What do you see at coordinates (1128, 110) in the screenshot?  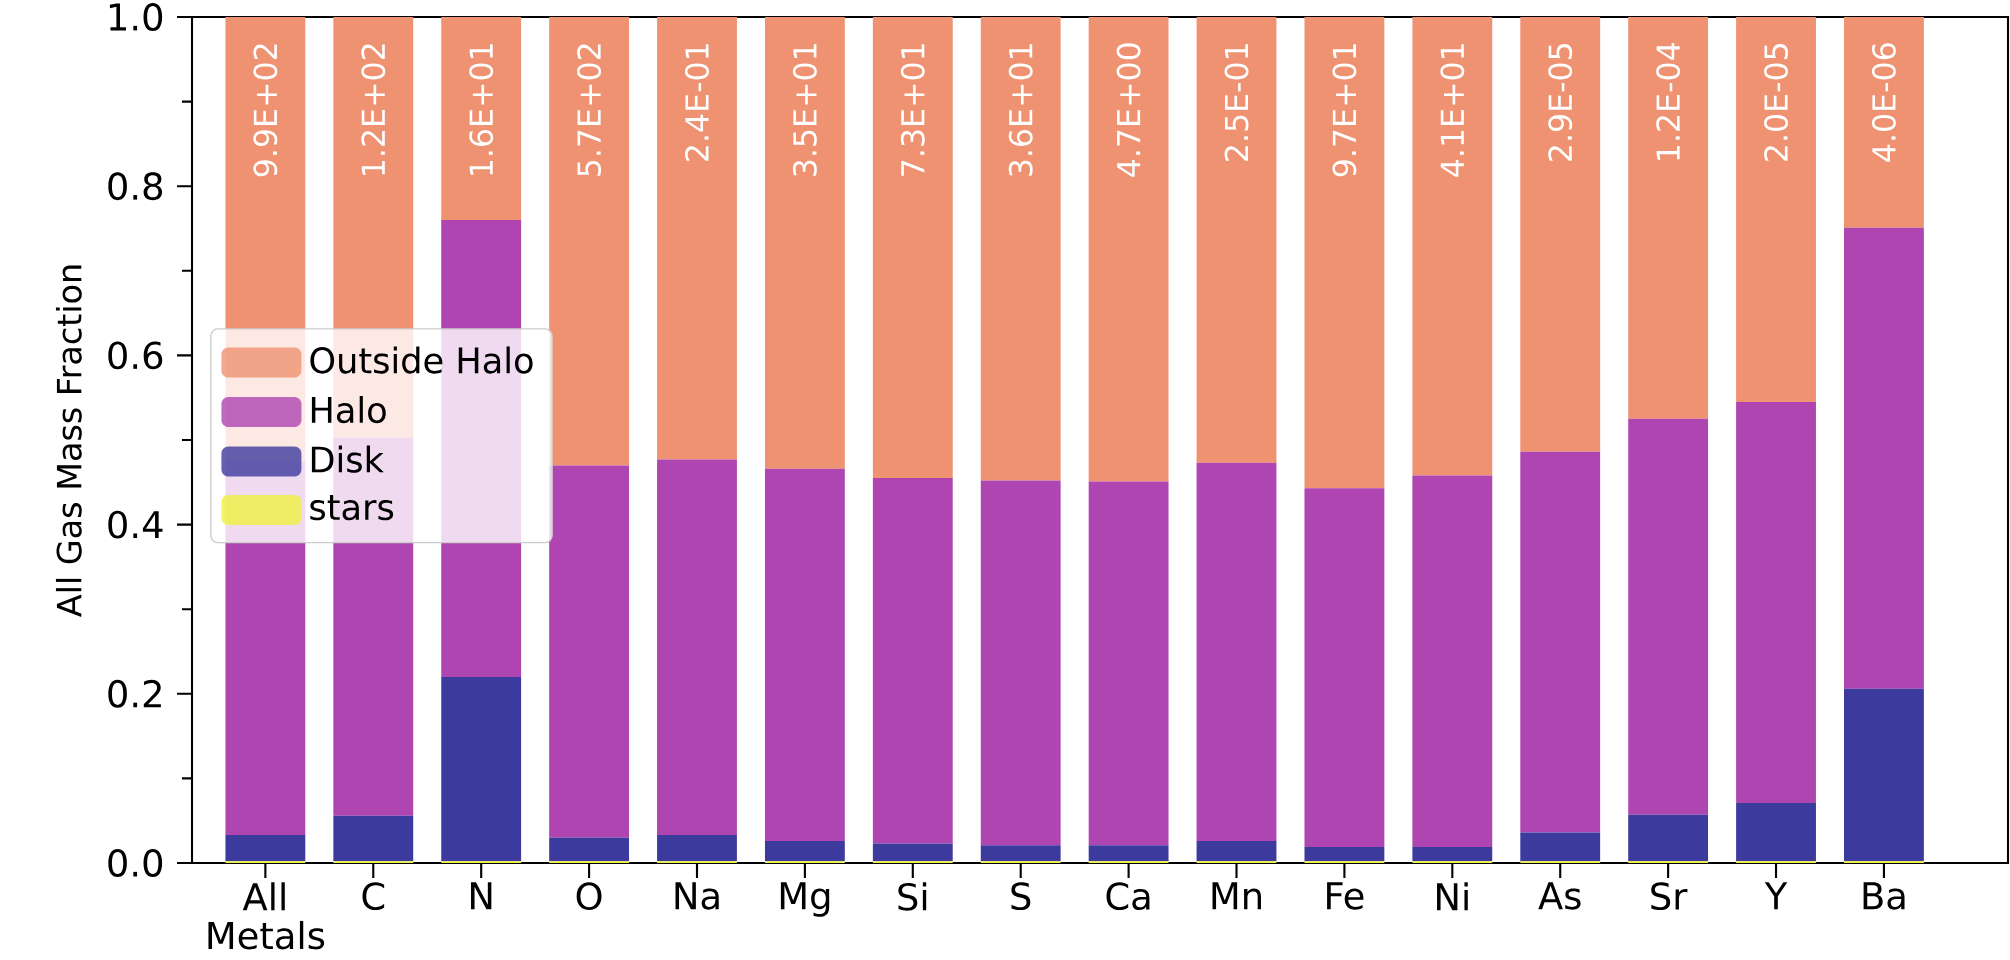 I see `annotation: 4.7E+00` at bounding box center [1128, 110].